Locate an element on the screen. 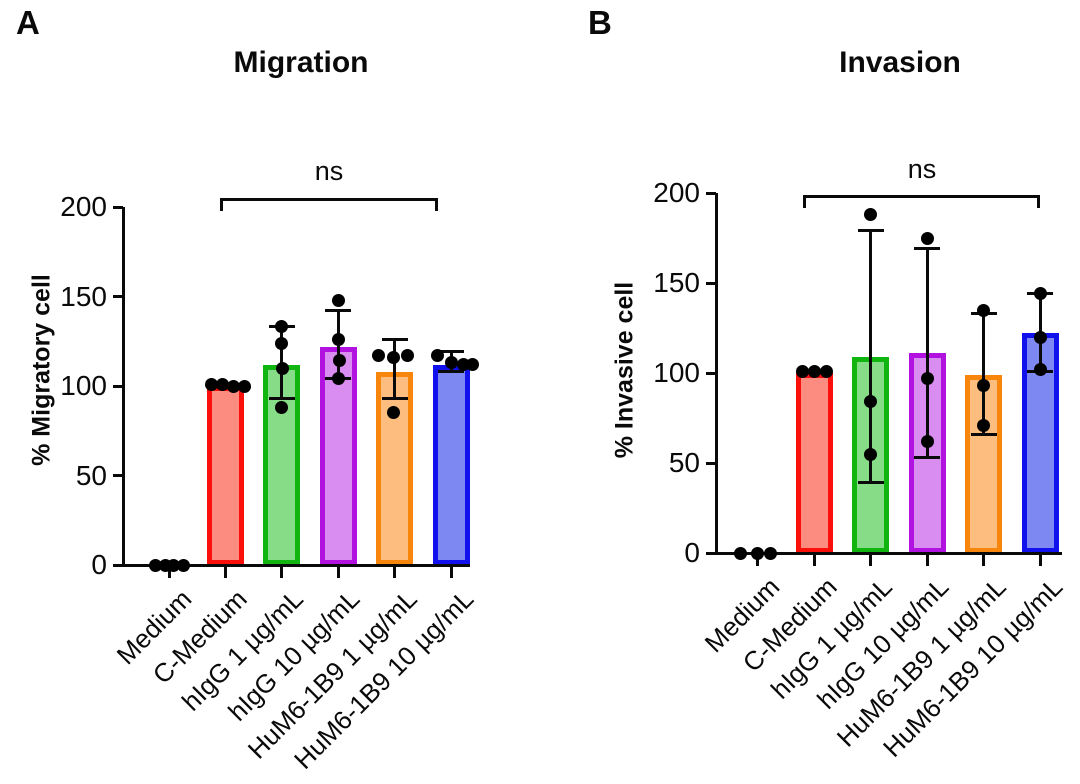  x-category-label: hIgG 1 µg/mL is located at coordinates (243, 650).